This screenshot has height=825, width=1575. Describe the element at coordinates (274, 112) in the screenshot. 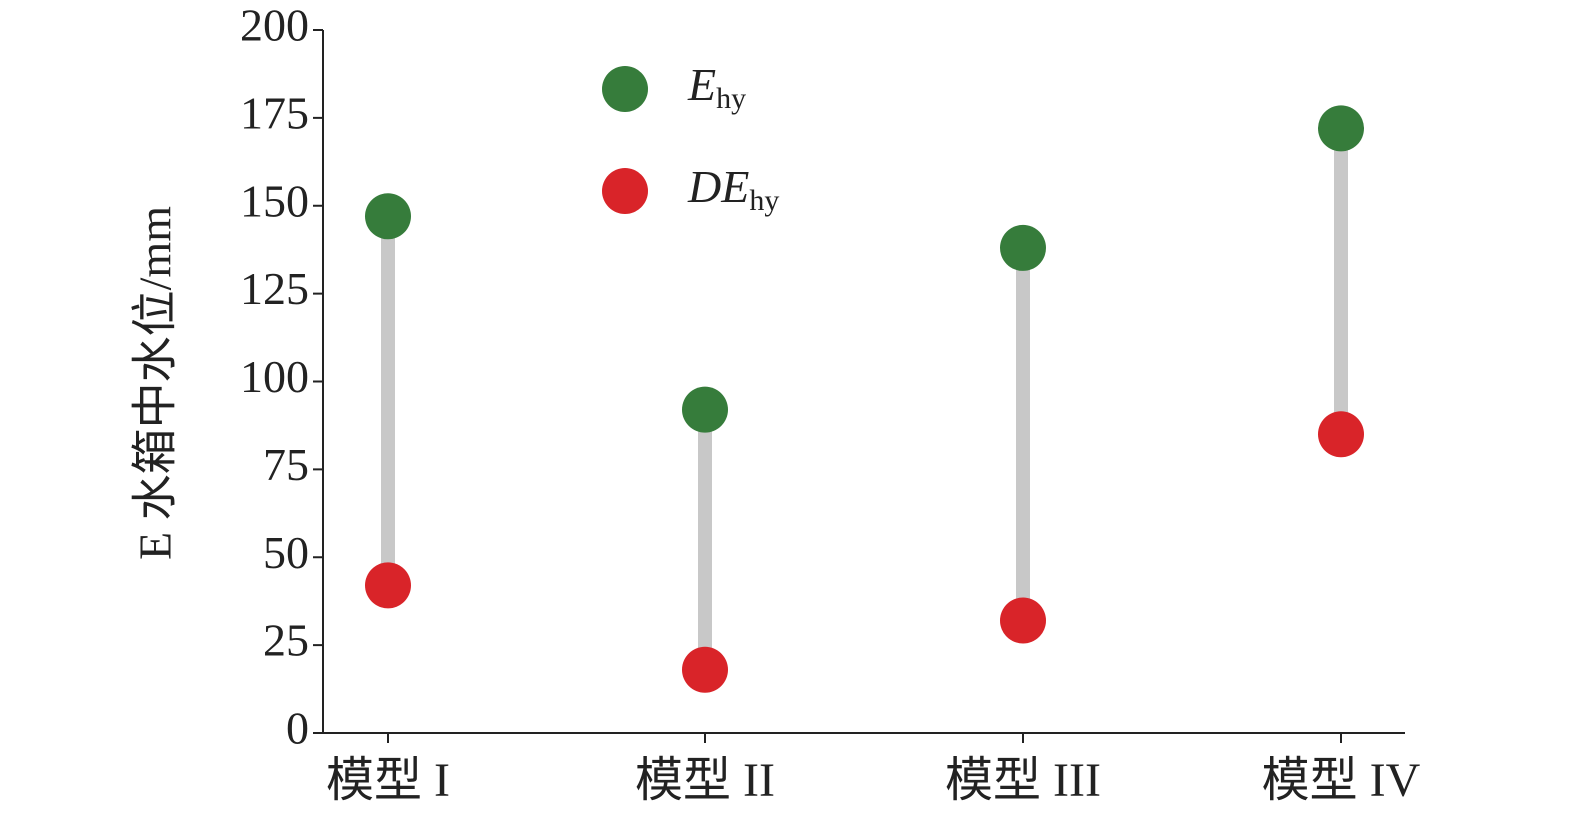

I see `y-tick-label: 175` at that location.